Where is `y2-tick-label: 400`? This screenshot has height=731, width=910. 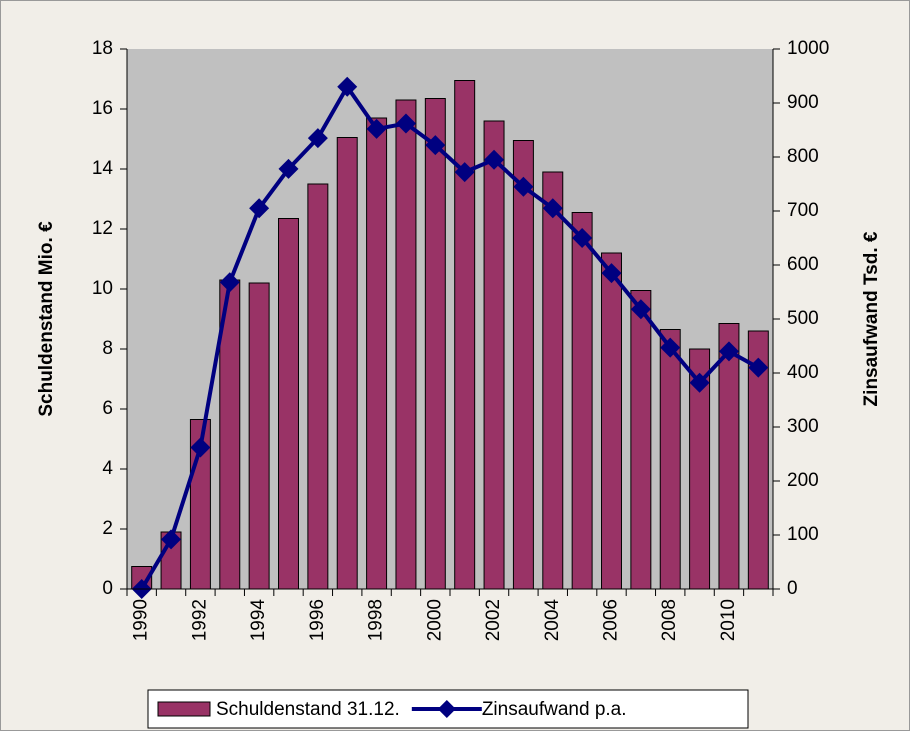
y2-tick-label: 400 is located at coordinates (803, 372).